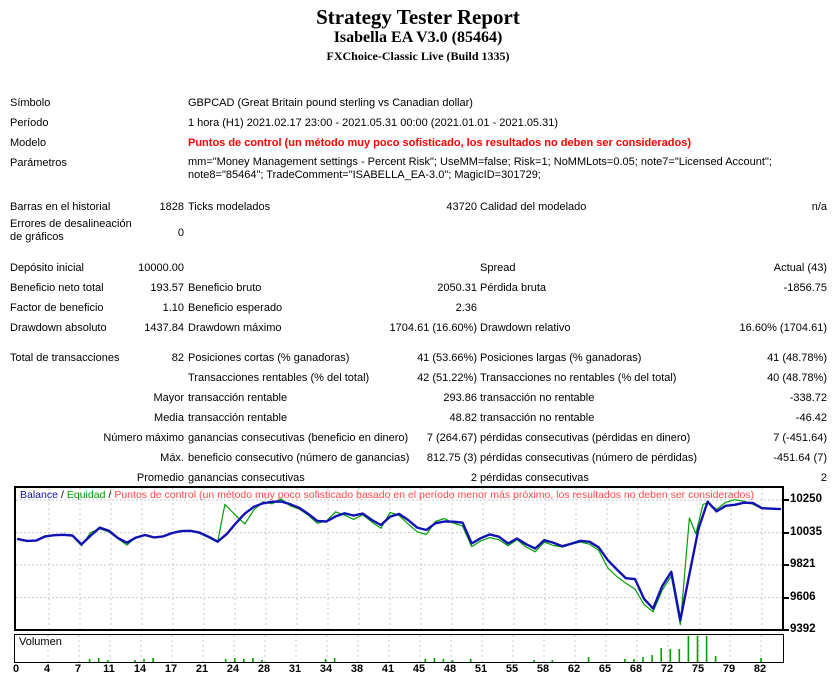 The width and height of the screenshot is (836, 680). What do you see at coordinates (143, 438) in the screenshot?
I see `report-value: Número máximo` at bounding box center [143, 438].